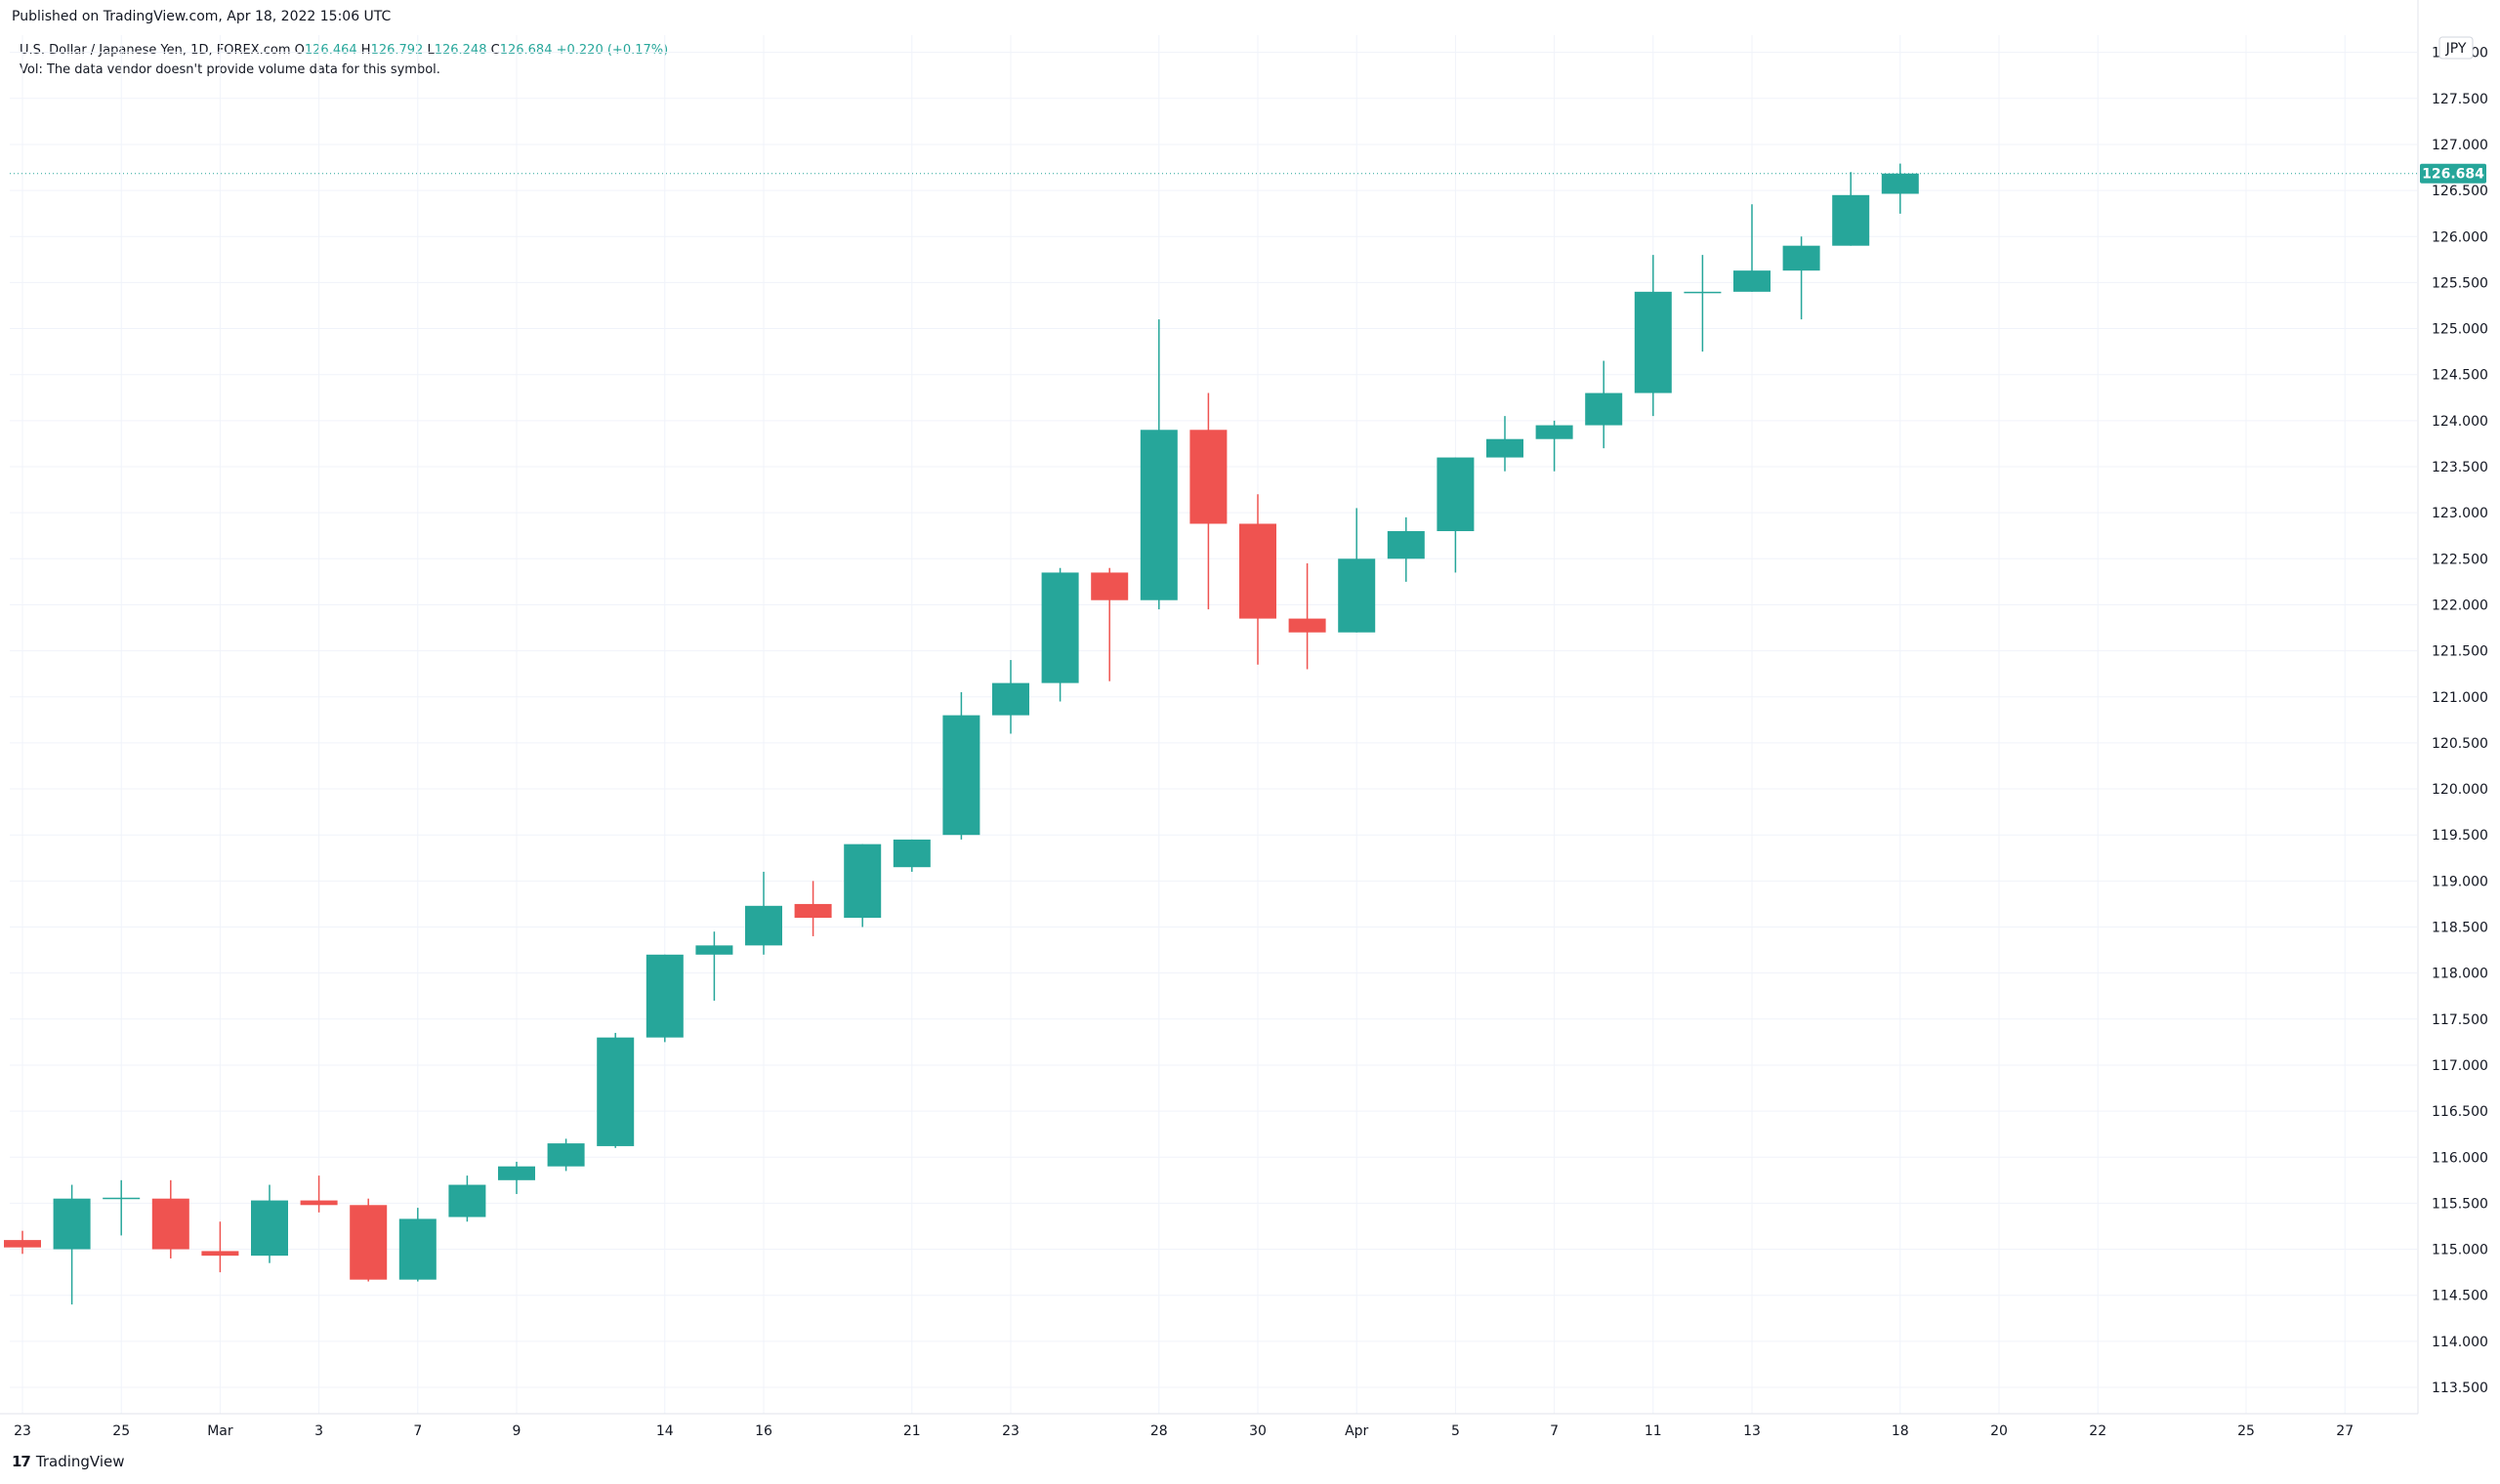  Describe the element at coordinates (1999, 1431) in the screenshot. I see `x-tick-label: 20` at that location.